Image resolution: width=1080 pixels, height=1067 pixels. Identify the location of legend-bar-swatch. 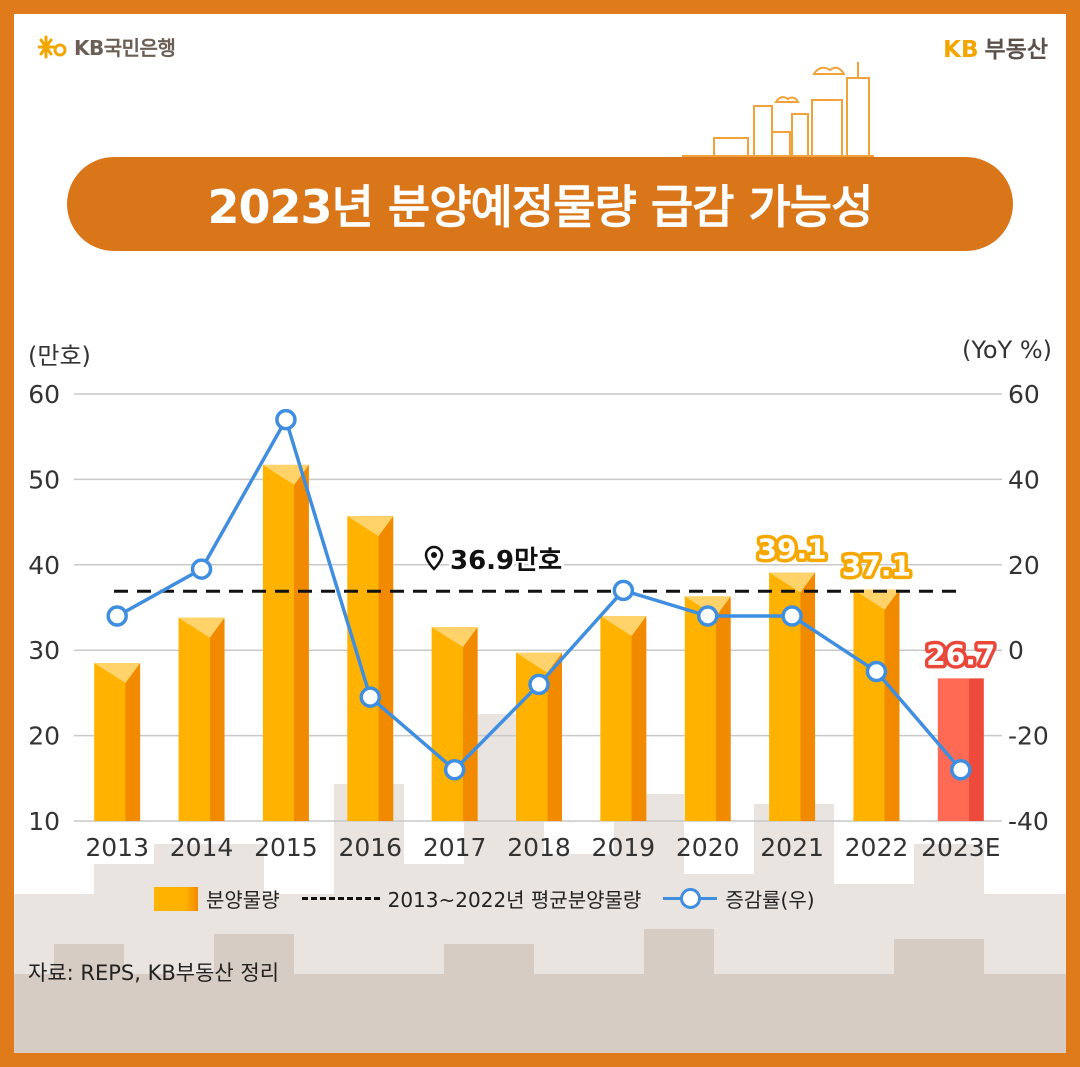
(176, 898).